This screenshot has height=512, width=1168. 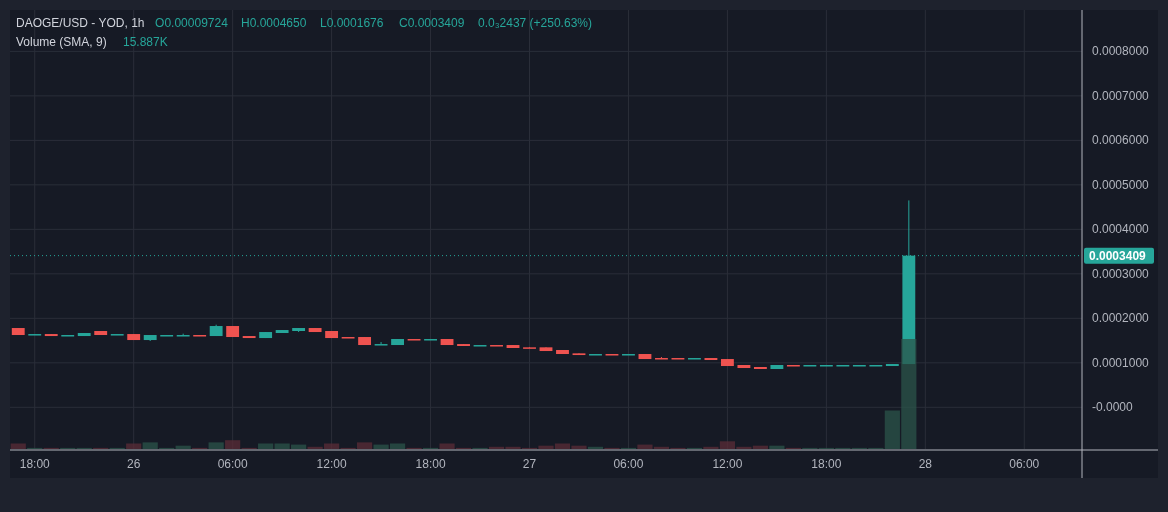 What do you see at coordinates (535, 23) in the screenshot?
I see `annotation: 0.0₃2437 (+250.63%)` at bounding box center [535, 23].